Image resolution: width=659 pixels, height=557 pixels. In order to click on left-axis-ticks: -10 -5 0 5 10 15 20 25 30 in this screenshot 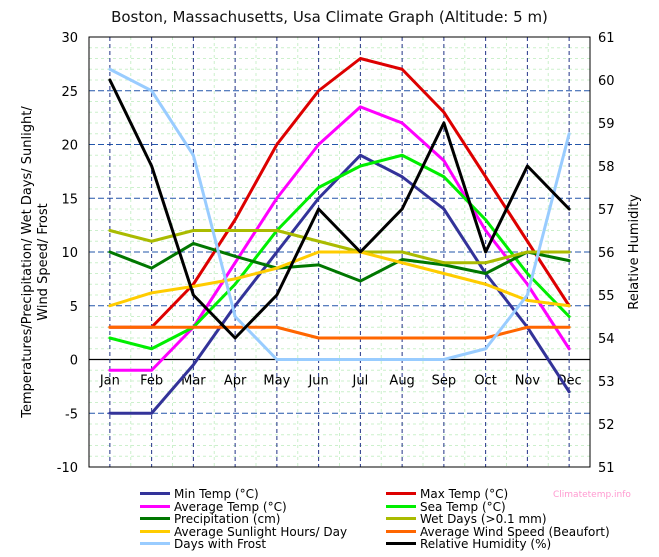, I will do `click(67, 253)`.